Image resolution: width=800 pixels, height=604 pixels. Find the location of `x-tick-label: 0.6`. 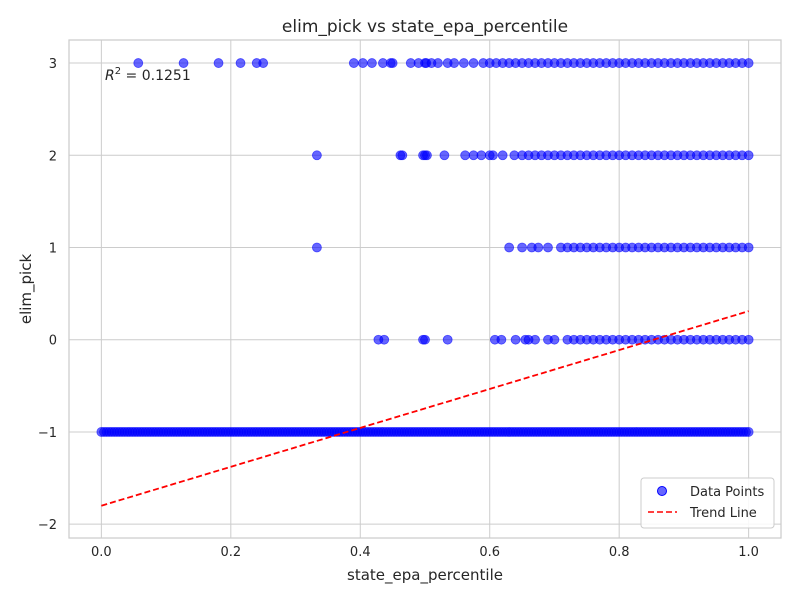

x-tick-label: 0.6 is located at coordinates (489, 552).